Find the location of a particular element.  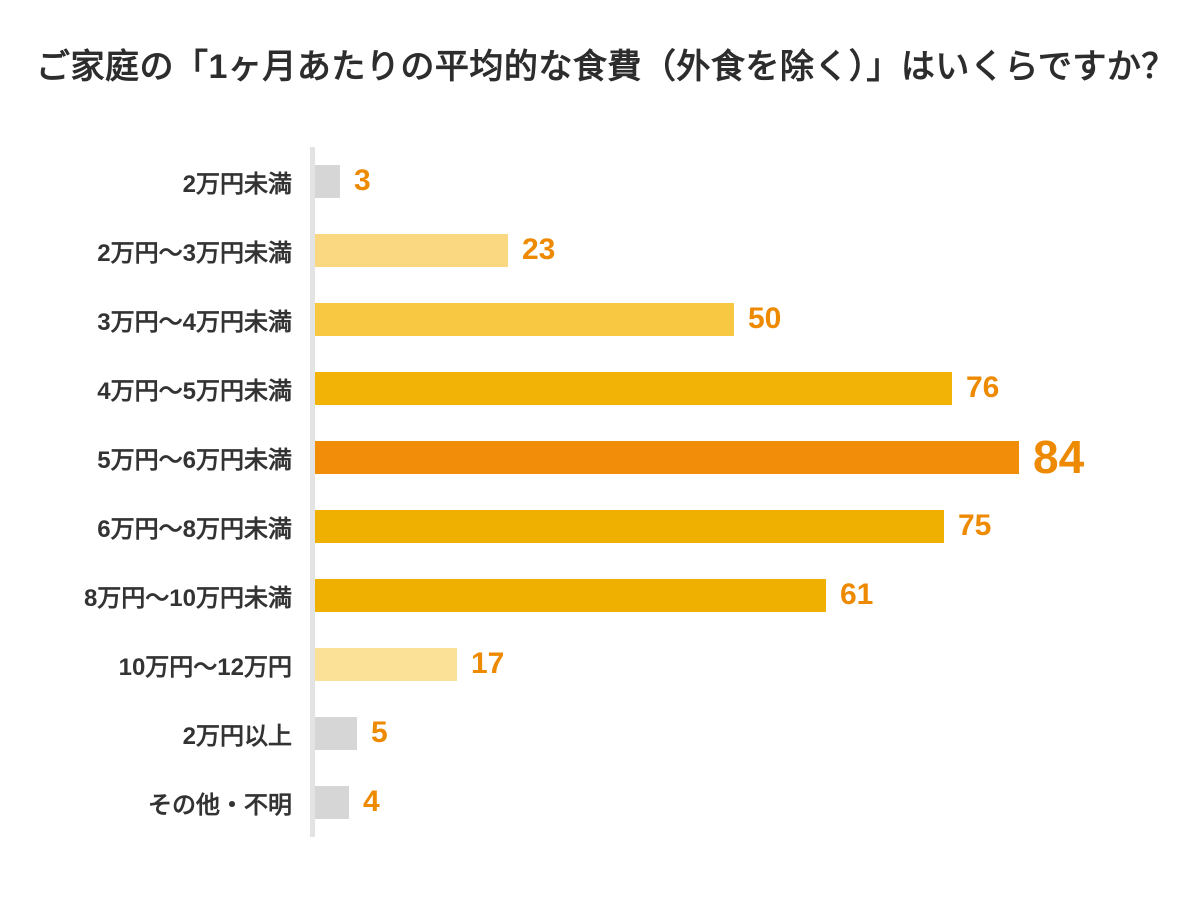

bar-row: 3万円〜4万円未満 50 is located at coordinates (600, 319).